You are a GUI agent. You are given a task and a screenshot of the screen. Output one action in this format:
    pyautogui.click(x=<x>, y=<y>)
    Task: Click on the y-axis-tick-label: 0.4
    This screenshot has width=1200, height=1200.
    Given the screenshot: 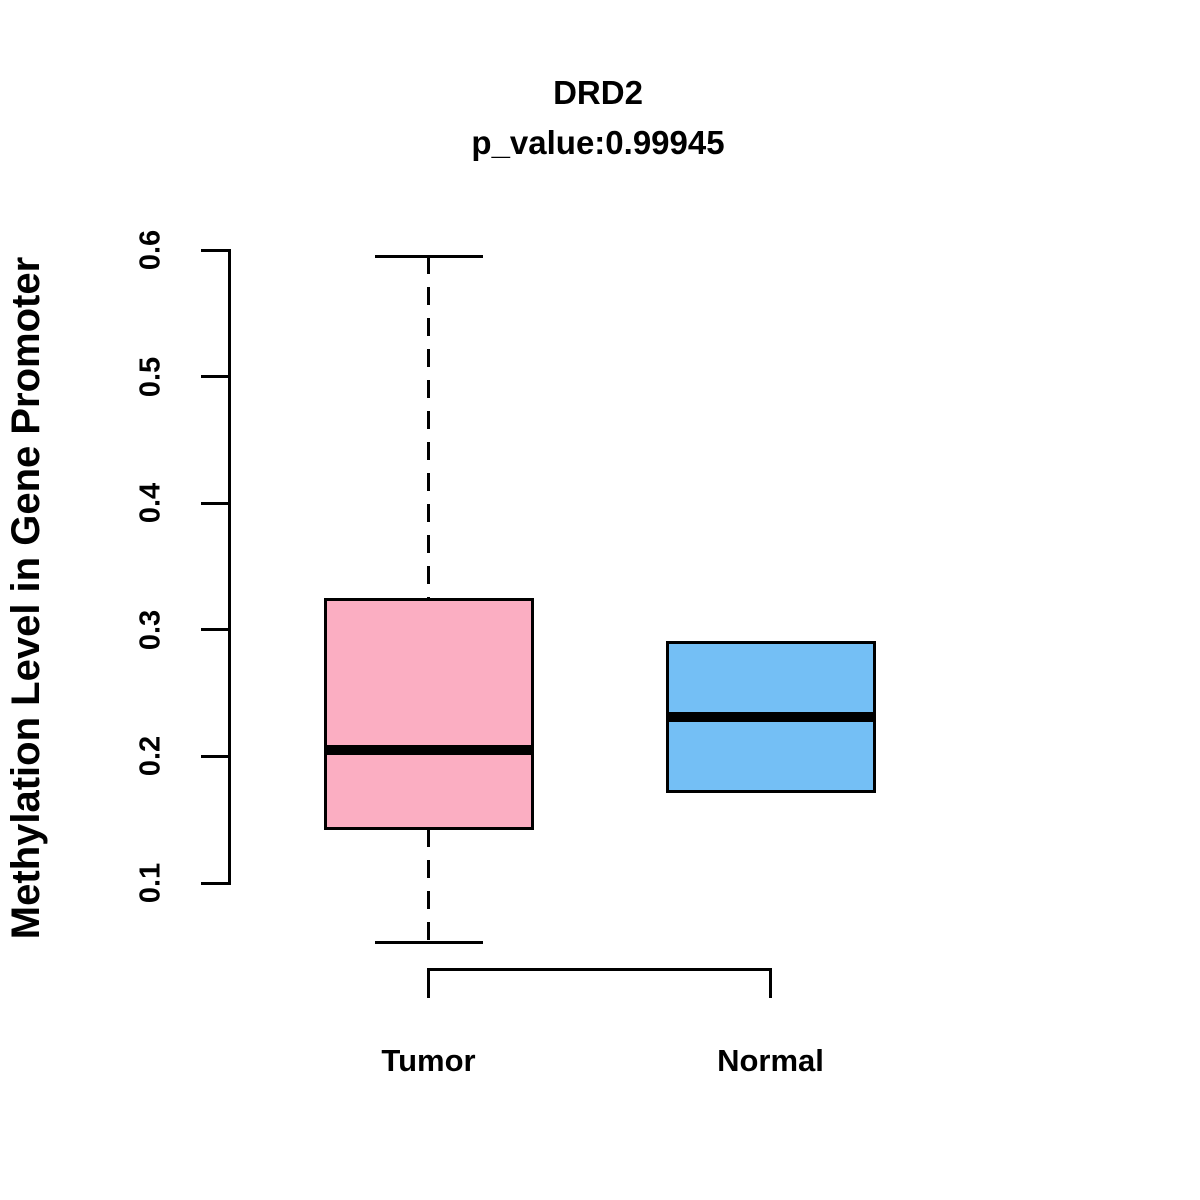 What is the action you would take?
    pyautogui.click(x=150, y=503)
    